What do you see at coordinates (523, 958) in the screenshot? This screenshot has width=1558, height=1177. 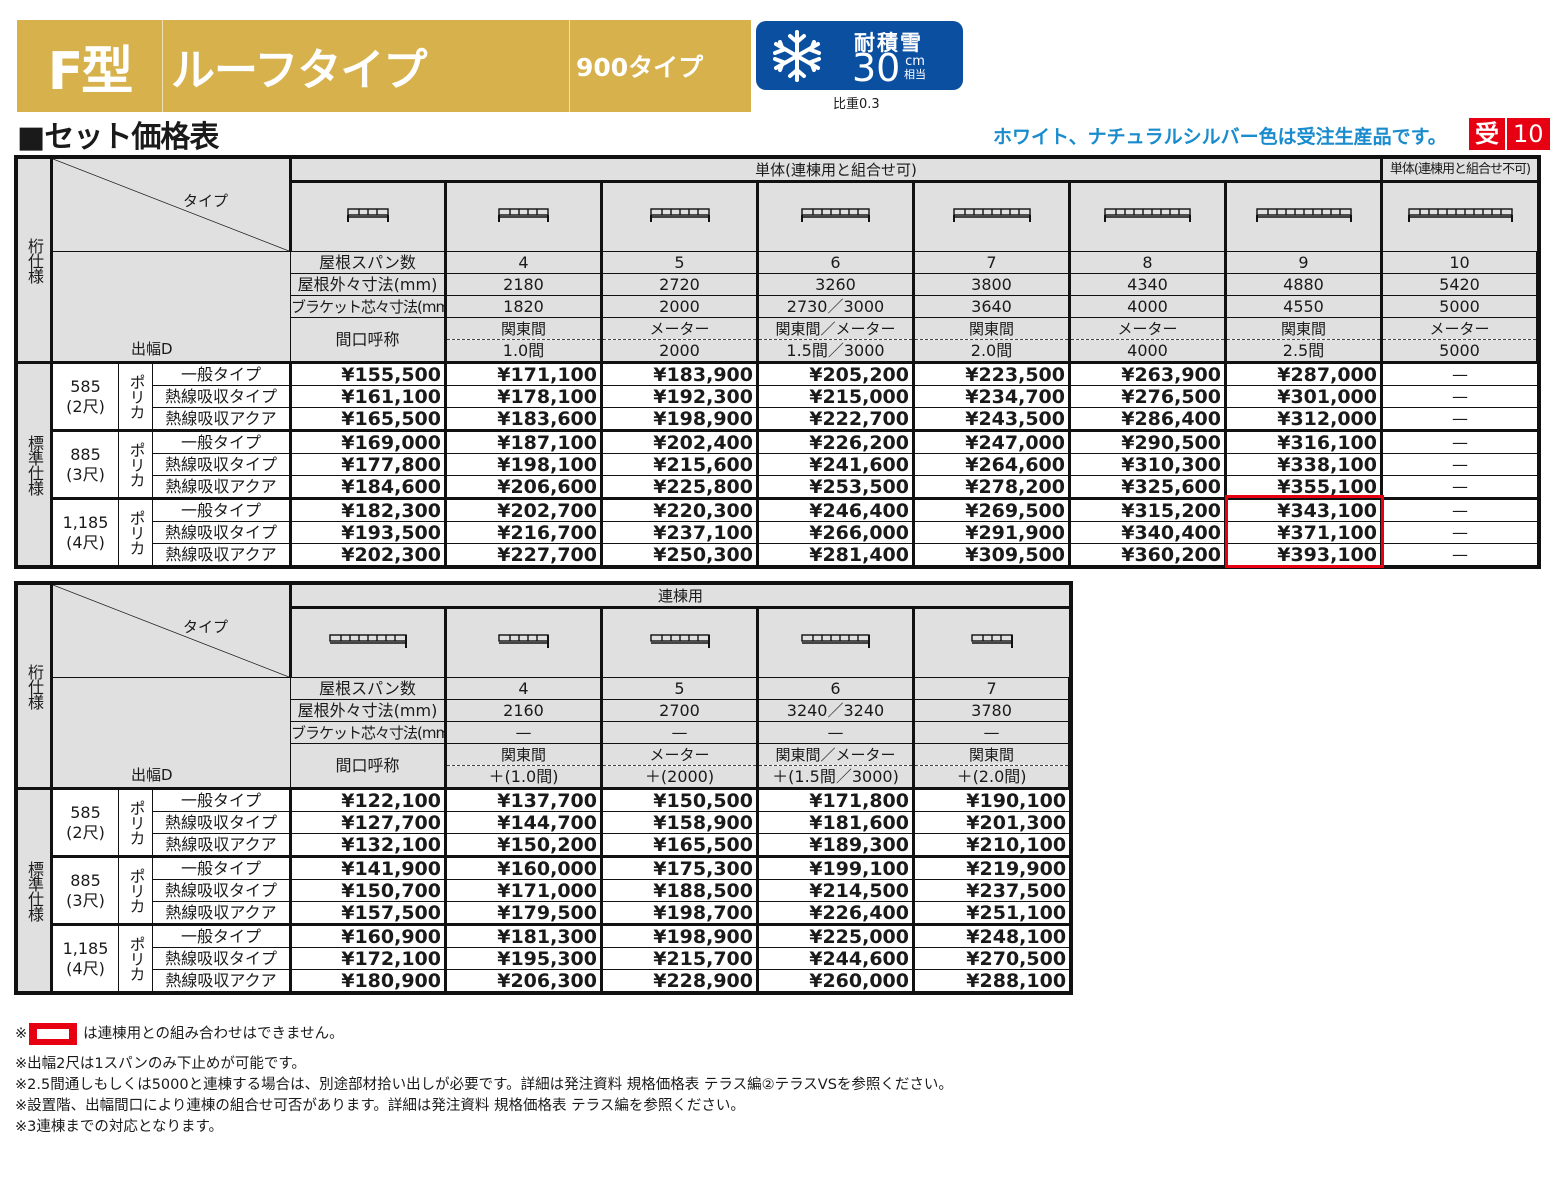 I see `price-cell: ¥195,300` at bounding box center [523, 958].